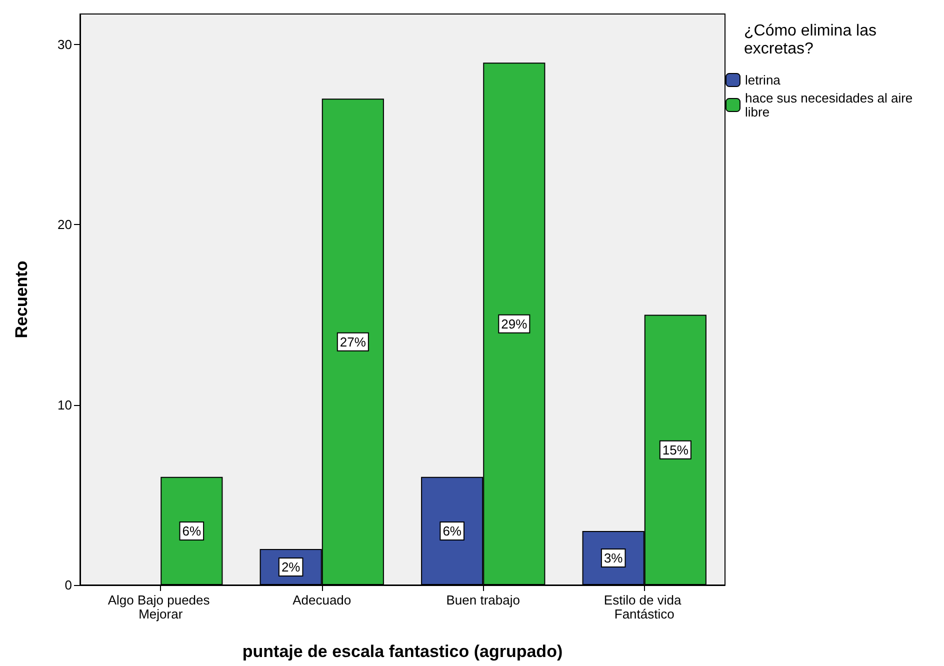 This screenshot has height=666, width=944. What do you see at coordinates (65, 44) in the screenshot?
I see `y-tick-label: 30` at bounding box center [65, 44].